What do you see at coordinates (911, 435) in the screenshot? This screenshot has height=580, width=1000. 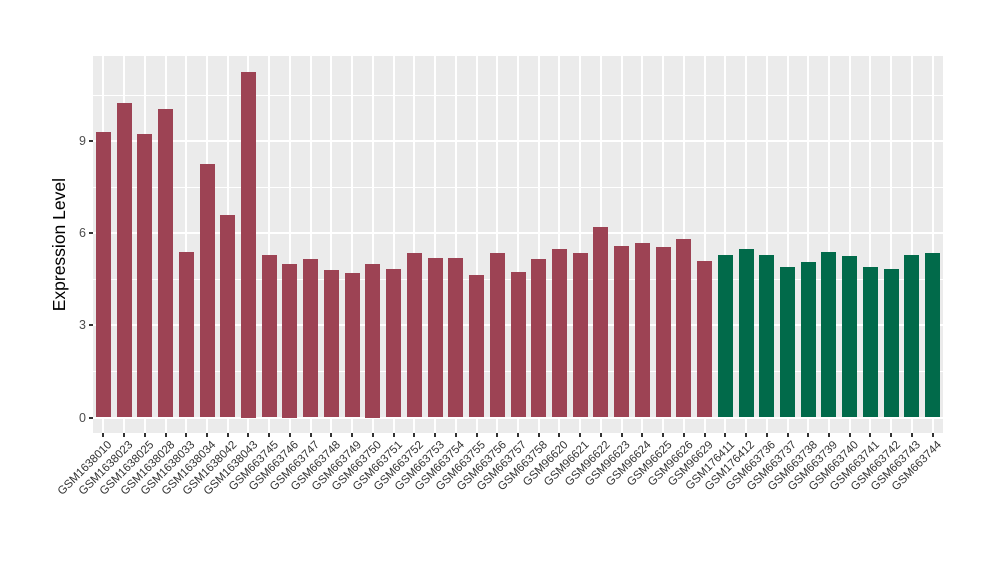 I see `x-tick-mark-GSM663743` at bounding box center [911, 435].